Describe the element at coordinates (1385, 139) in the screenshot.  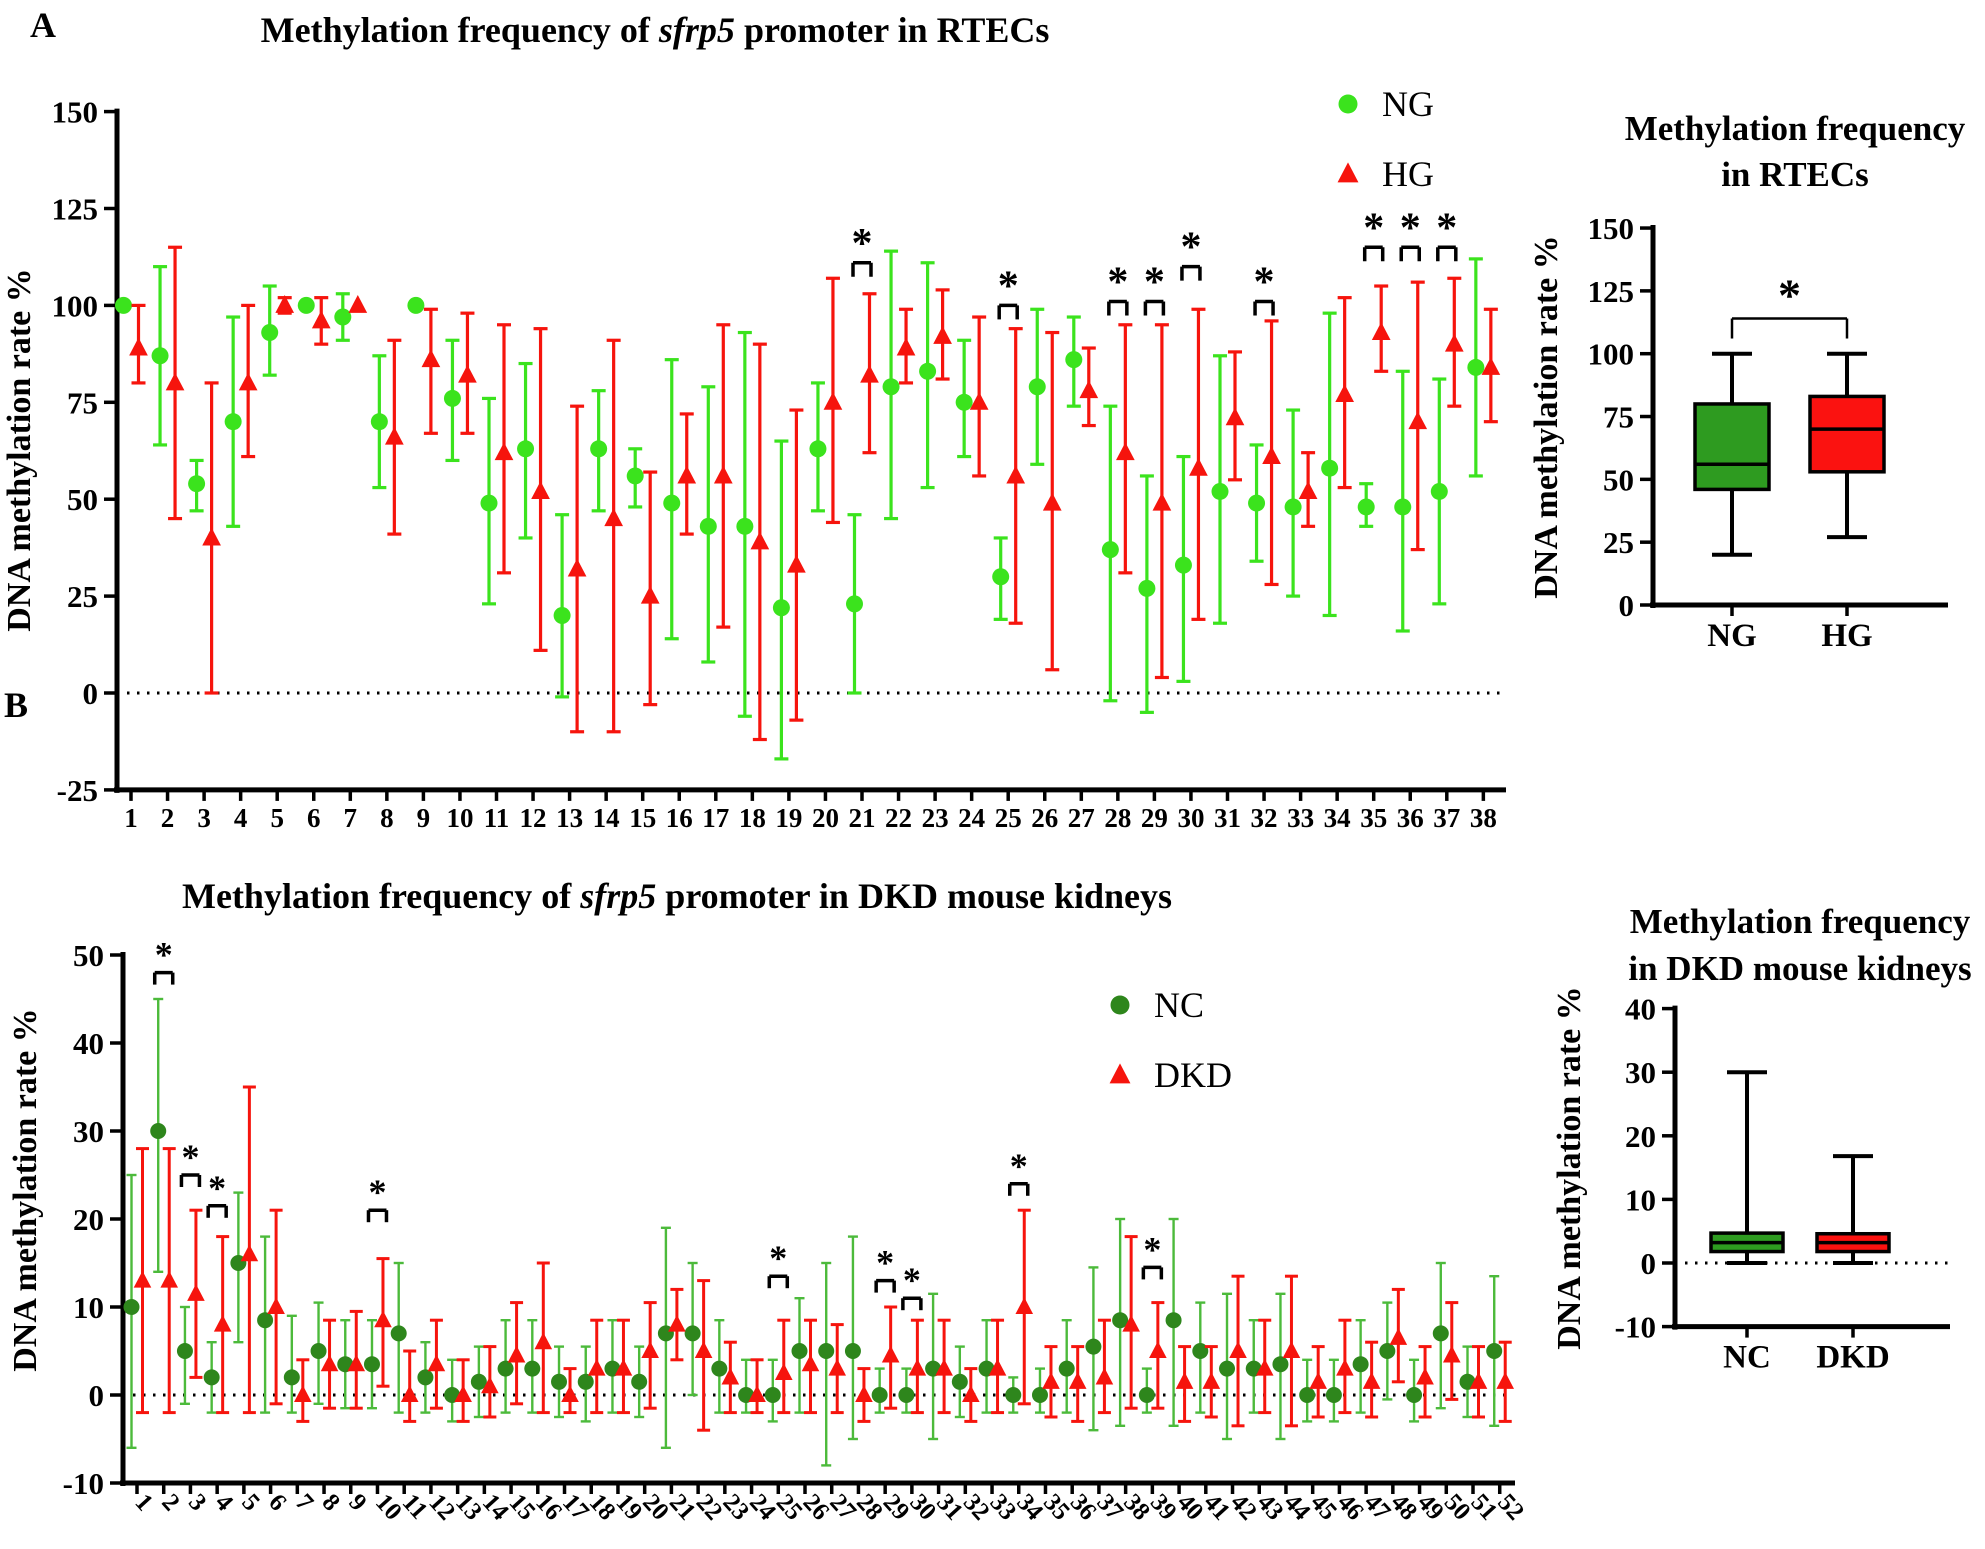
I see `legend: NG HG` at that location.